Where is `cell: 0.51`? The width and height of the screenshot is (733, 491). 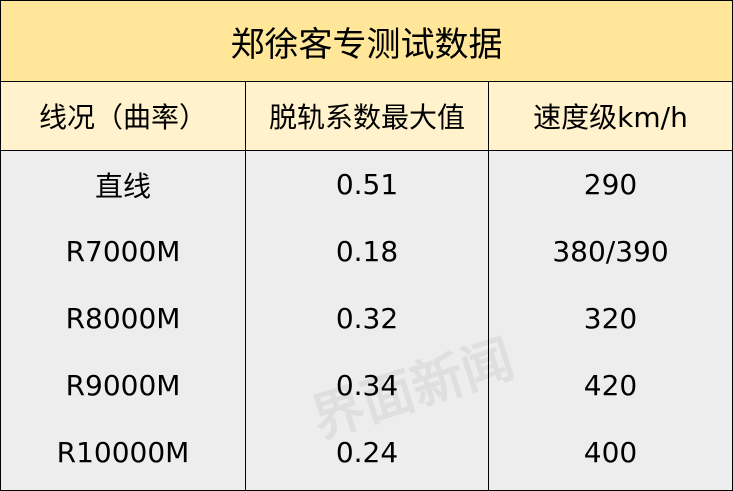 cell: 0.51 is located at coordinates (367, 184).